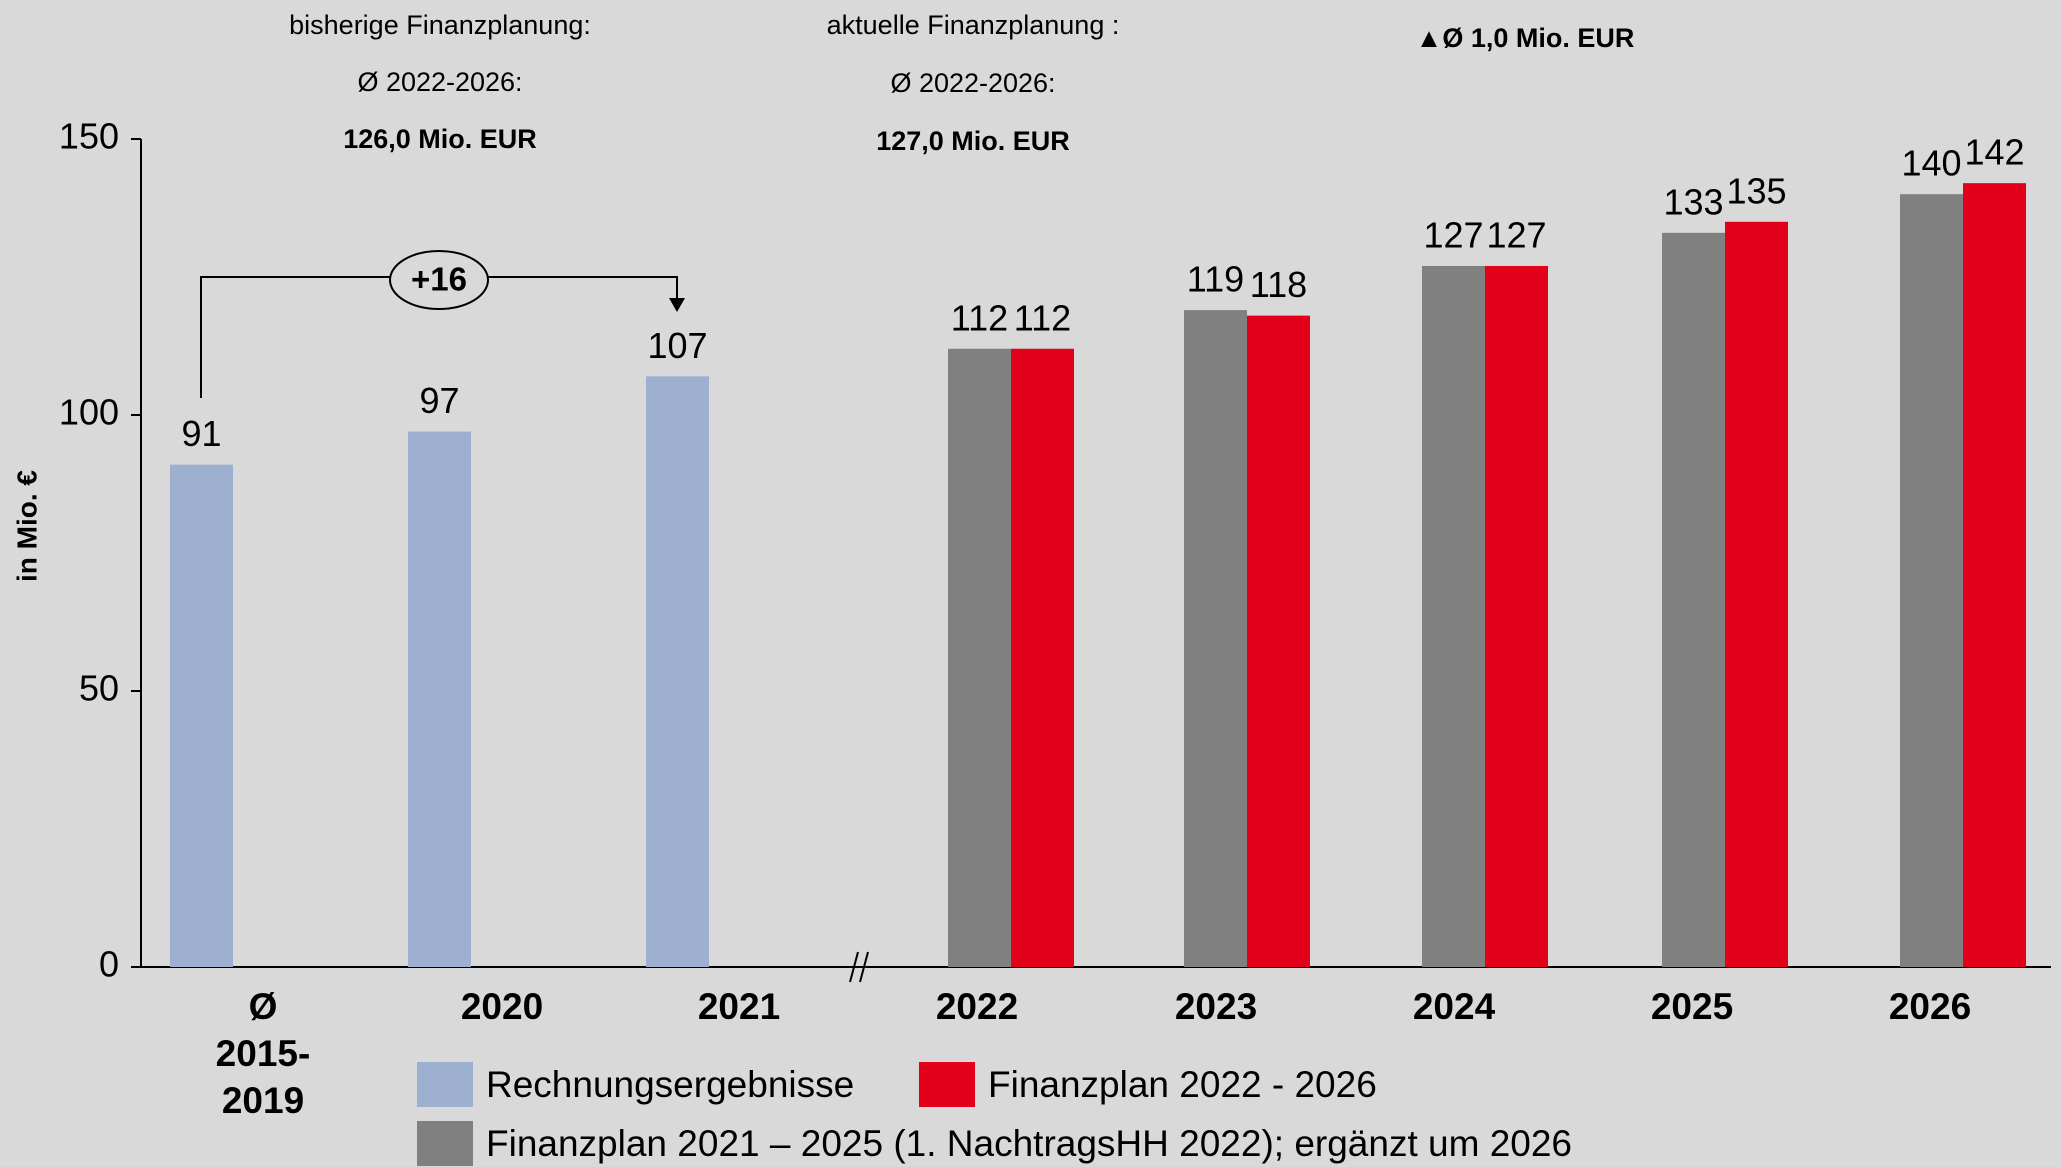 The height and width of the screenshot is (1167, 2061). What do you see at coordinates (26, 526) in the screenshot?
I see `y-axis-label: in Mio. €` at bounding box center [26, 526].